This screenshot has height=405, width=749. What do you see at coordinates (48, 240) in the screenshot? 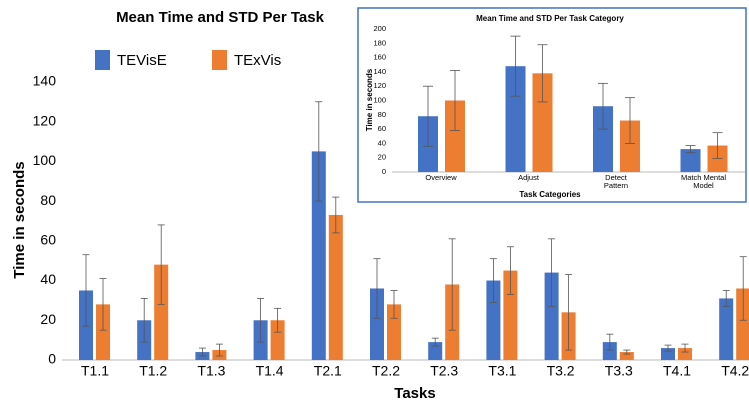
I see `y-tick-label: 60` at bounding box center [48, 240].